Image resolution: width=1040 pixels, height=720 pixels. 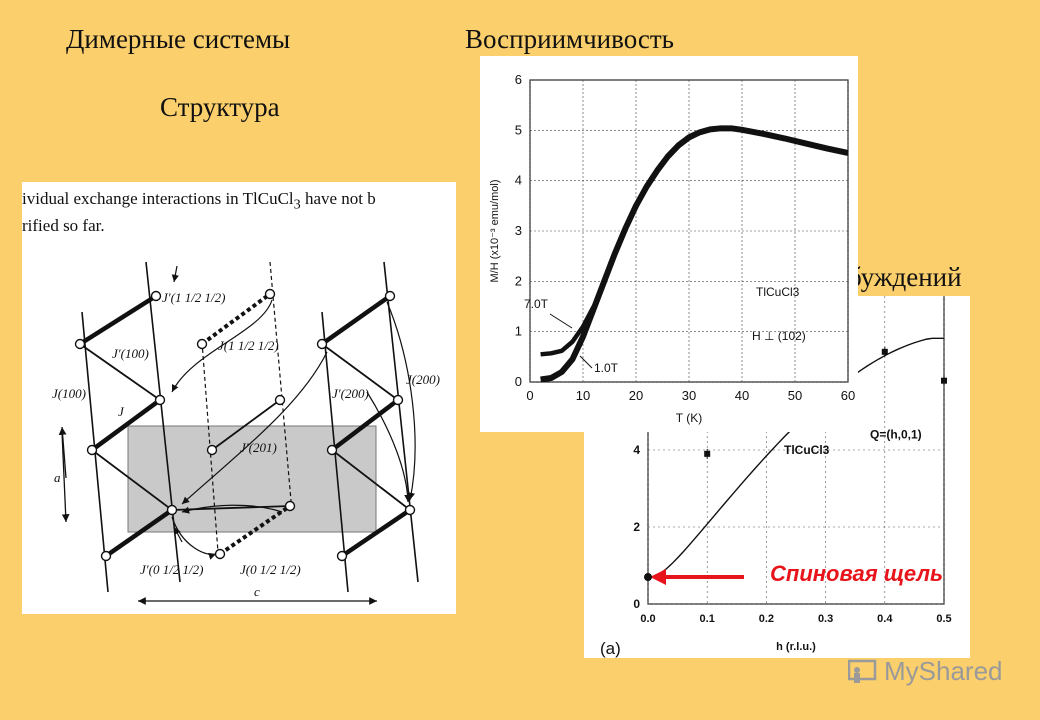 What do you see at coordinates (63, 226) in the screenshot?
I see `caption-line-2: rified so far.` at bounding box center [63, 226].